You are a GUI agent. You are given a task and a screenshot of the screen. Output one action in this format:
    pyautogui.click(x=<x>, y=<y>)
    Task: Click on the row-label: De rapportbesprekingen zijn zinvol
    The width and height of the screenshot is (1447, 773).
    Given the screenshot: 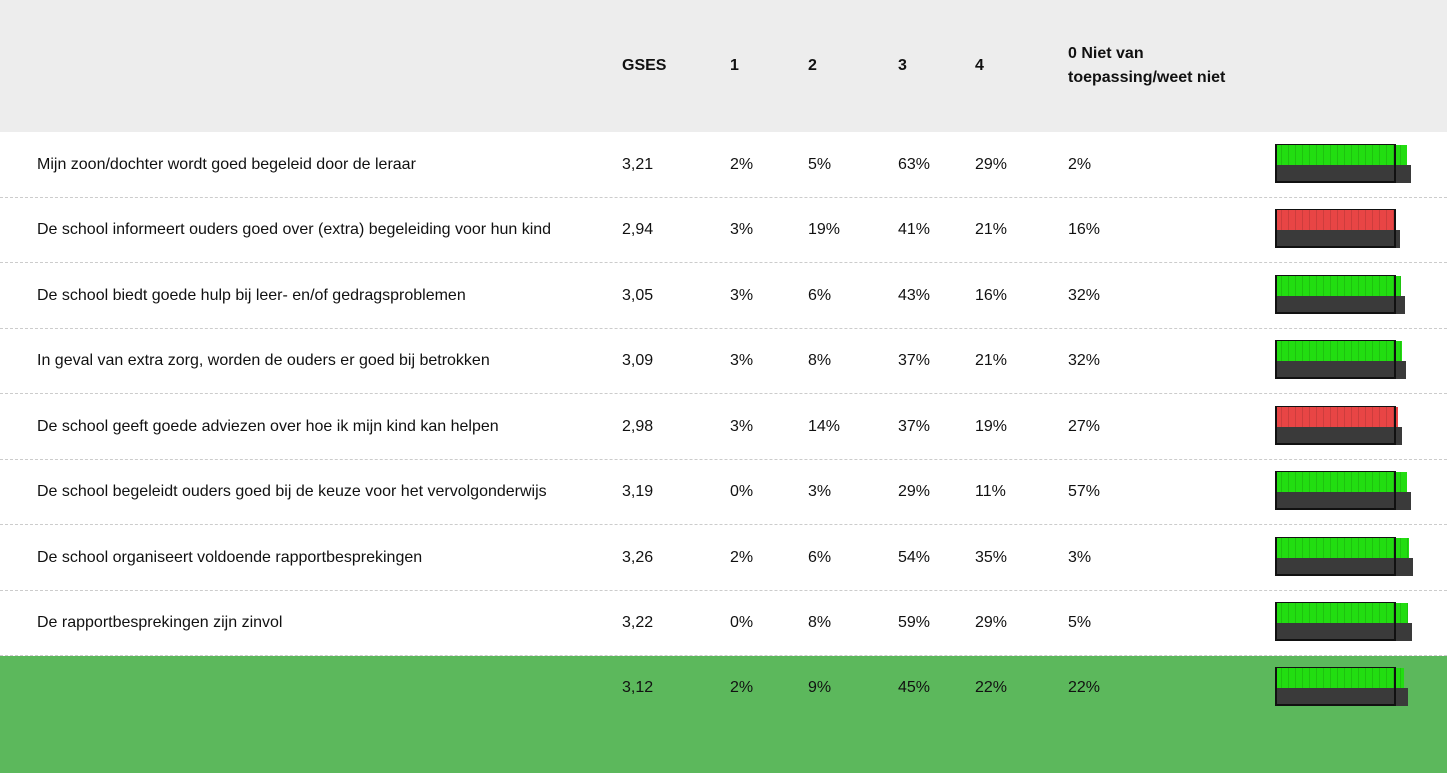 What is the action you would take?
    pyautogui.click(x=160, y=623)
    